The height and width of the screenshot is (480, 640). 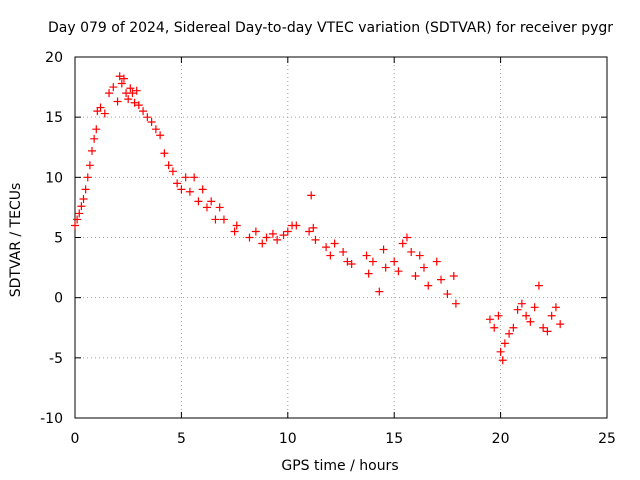 What do you see at coordinates (16, 240) in the screenshot?
I see `y-axis-label: SDTVAR / TECUs` at bounding box center [16, 240].